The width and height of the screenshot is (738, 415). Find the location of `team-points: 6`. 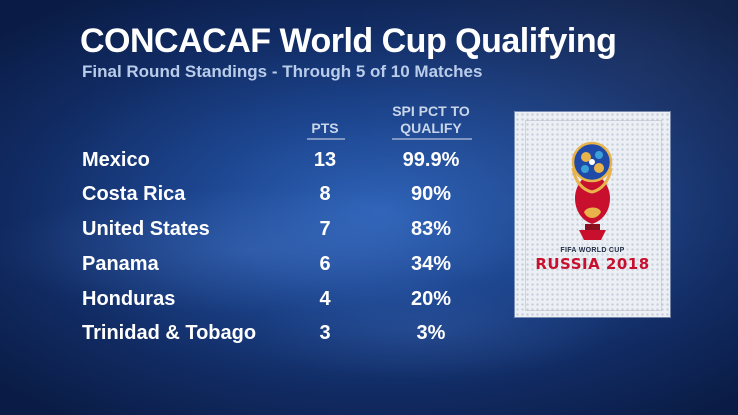

team-points: 6 is located at coordinates (325, 264).